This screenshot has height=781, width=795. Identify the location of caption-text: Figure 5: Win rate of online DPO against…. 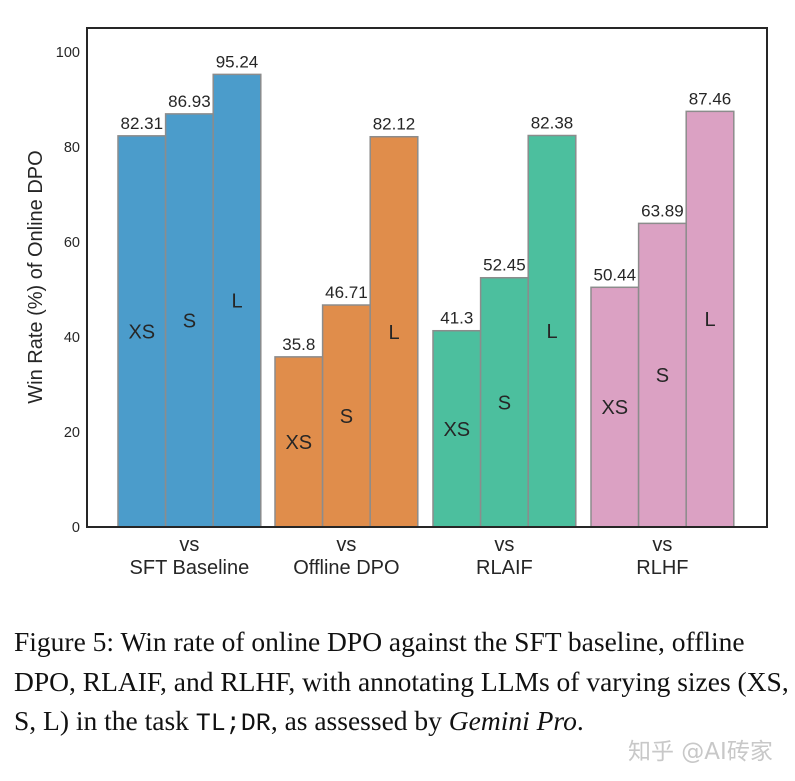
(401, 681).